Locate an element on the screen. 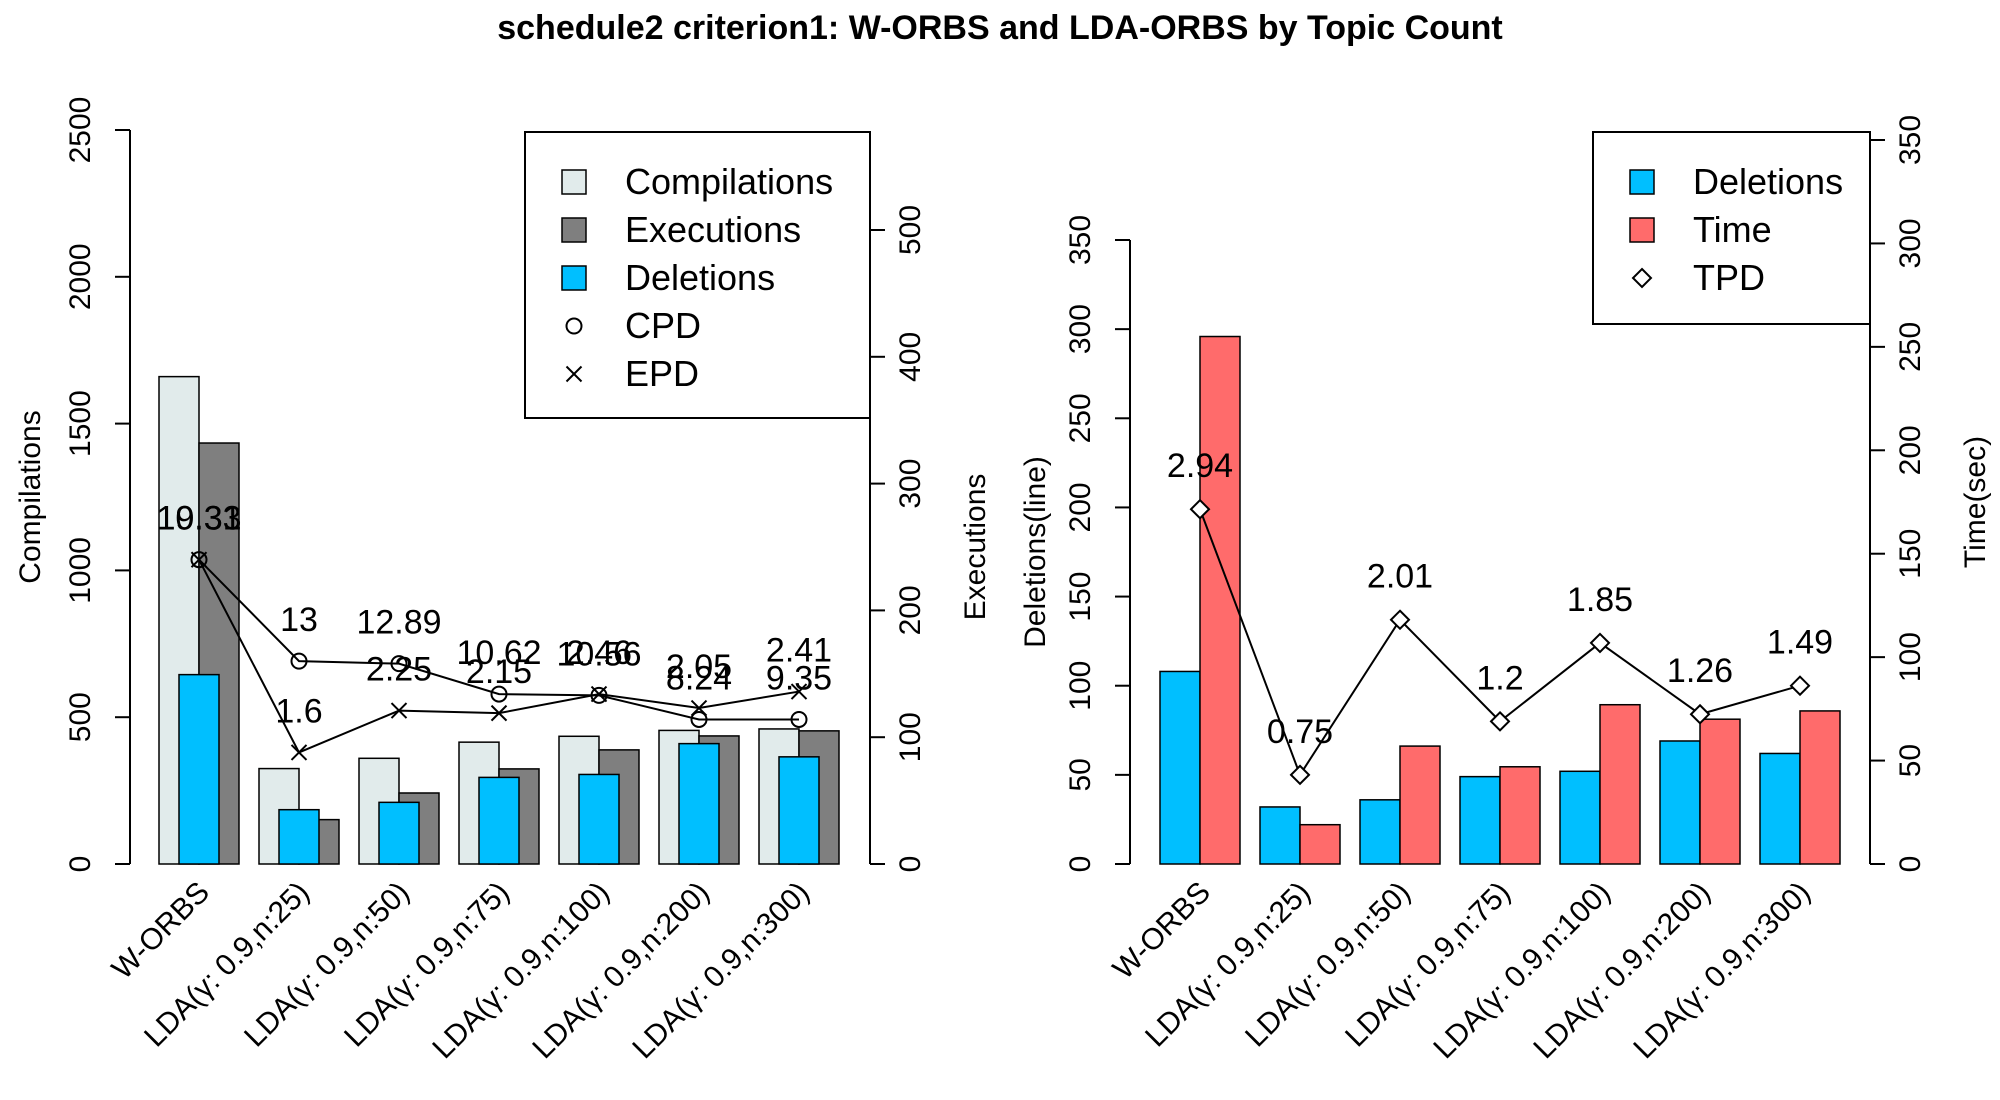  epd-value-label: 2.25 is located at coordinates (399, 670).